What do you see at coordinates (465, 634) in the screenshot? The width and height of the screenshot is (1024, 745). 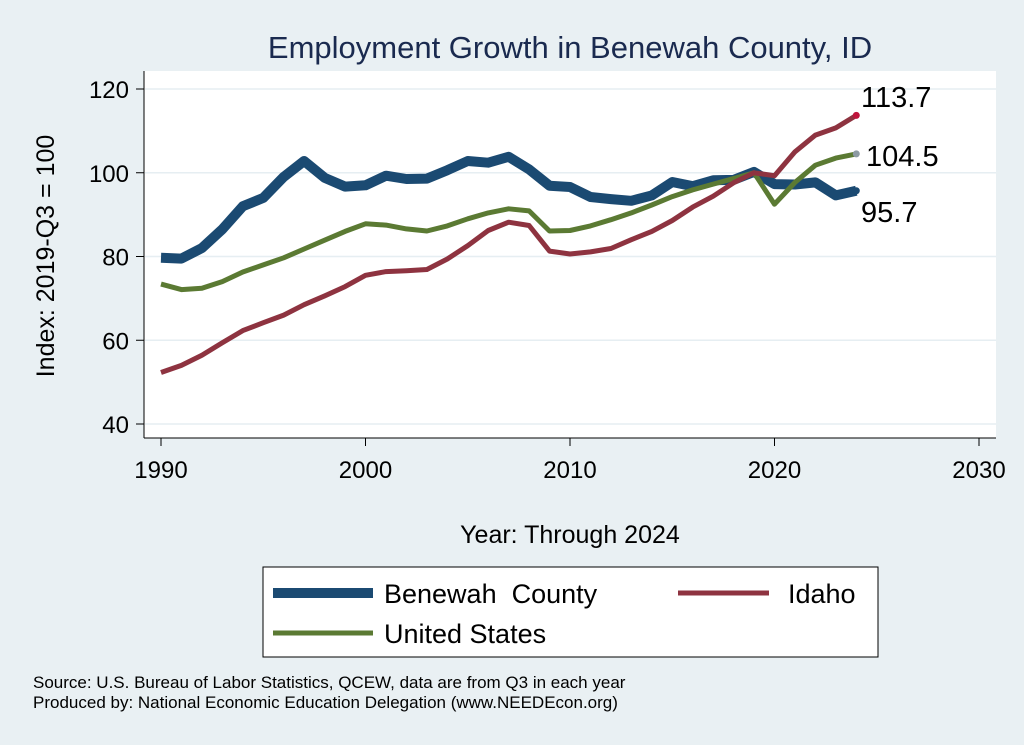 I see `legend-label-united-states: United States` at bounding box center [465, 634].